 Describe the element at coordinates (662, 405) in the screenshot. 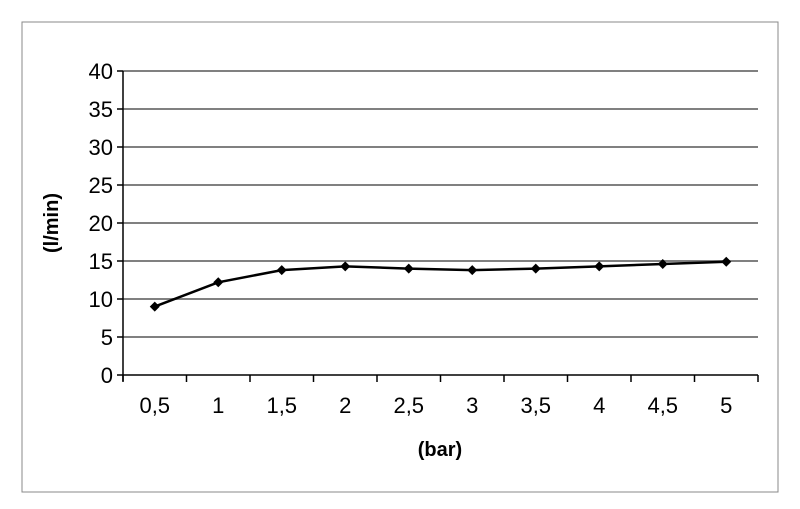

I see `x-tick-label: 4,5` at that location.